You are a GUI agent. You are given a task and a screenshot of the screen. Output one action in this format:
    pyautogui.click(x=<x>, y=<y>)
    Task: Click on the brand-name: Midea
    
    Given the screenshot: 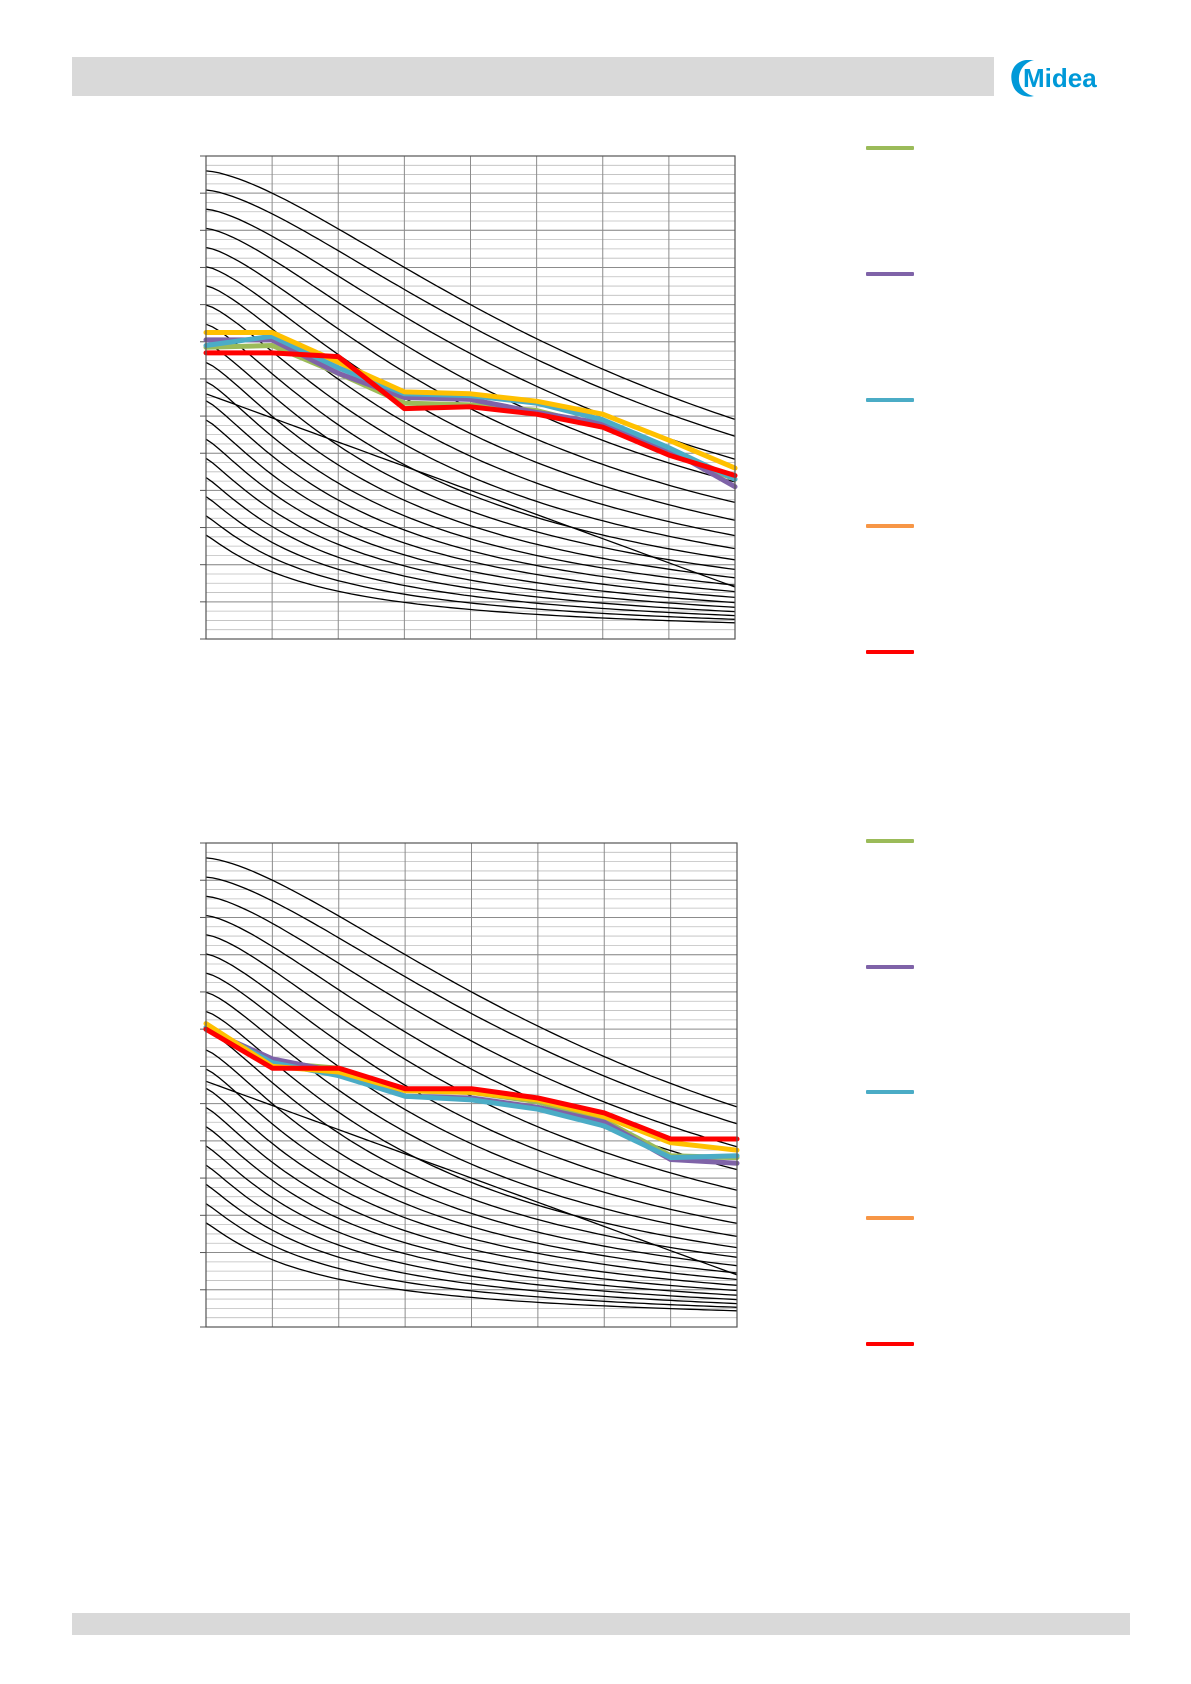 What is the action you would take?
    pyautogui.click(x=1060, y=78)
    